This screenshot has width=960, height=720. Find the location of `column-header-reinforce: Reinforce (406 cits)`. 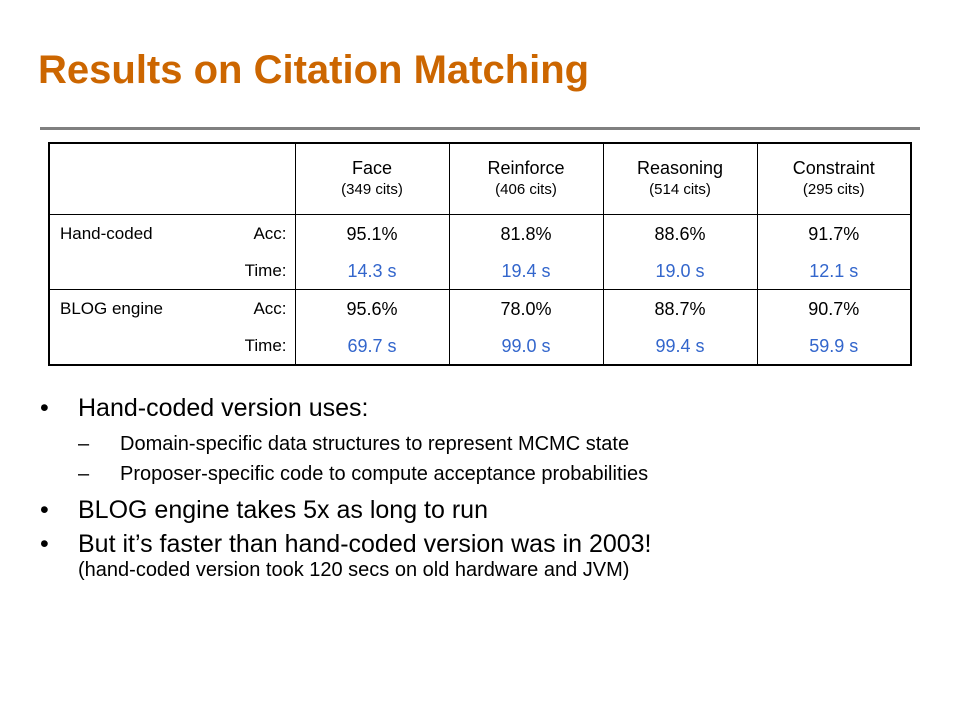

column-header-reinforce: Reinforce (406 cits) is located at coordinates (525, 179).